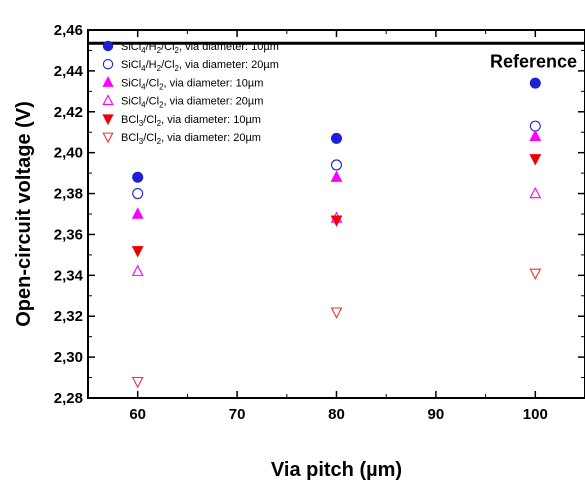  What do you see at coordinates (533, 61) in the screenshot?
I see `reference-label: Reference` at bounding box center [533, 61].